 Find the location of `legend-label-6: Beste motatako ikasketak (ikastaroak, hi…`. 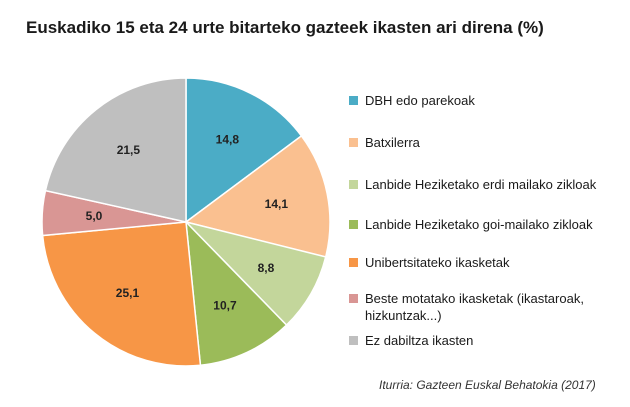

legend-label-6: Beste motatako ikasketak (ikastaroak, hi… is located at coordinates (474, 307).